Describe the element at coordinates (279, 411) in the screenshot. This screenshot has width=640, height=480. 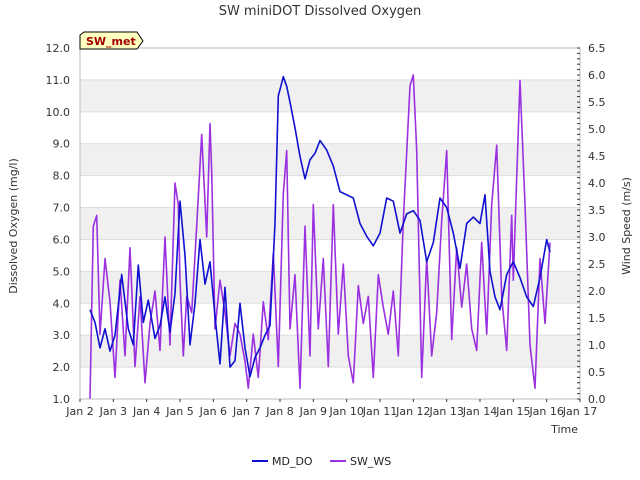
I see `x-tick-label: Jan 8` at that location.